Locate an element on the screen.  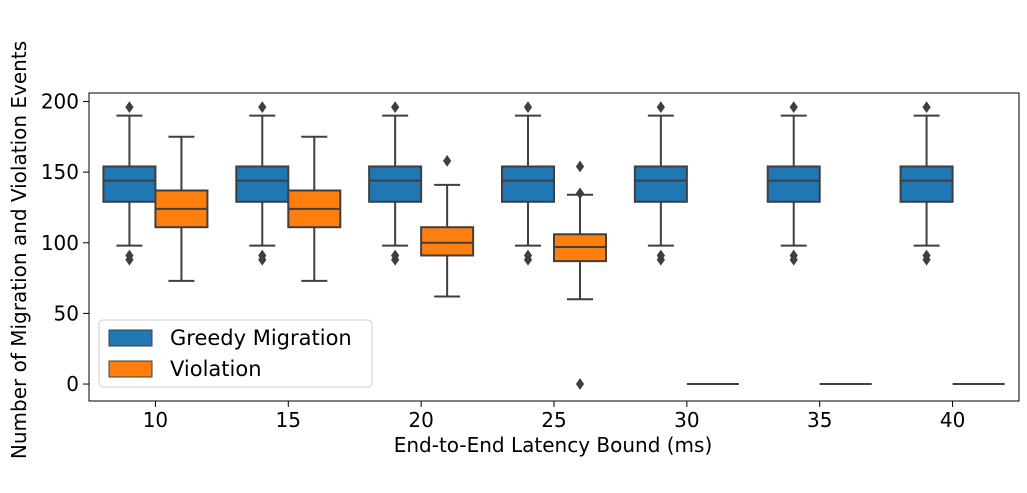
y-tick-label: 100 is located at coordinates (60, 243).